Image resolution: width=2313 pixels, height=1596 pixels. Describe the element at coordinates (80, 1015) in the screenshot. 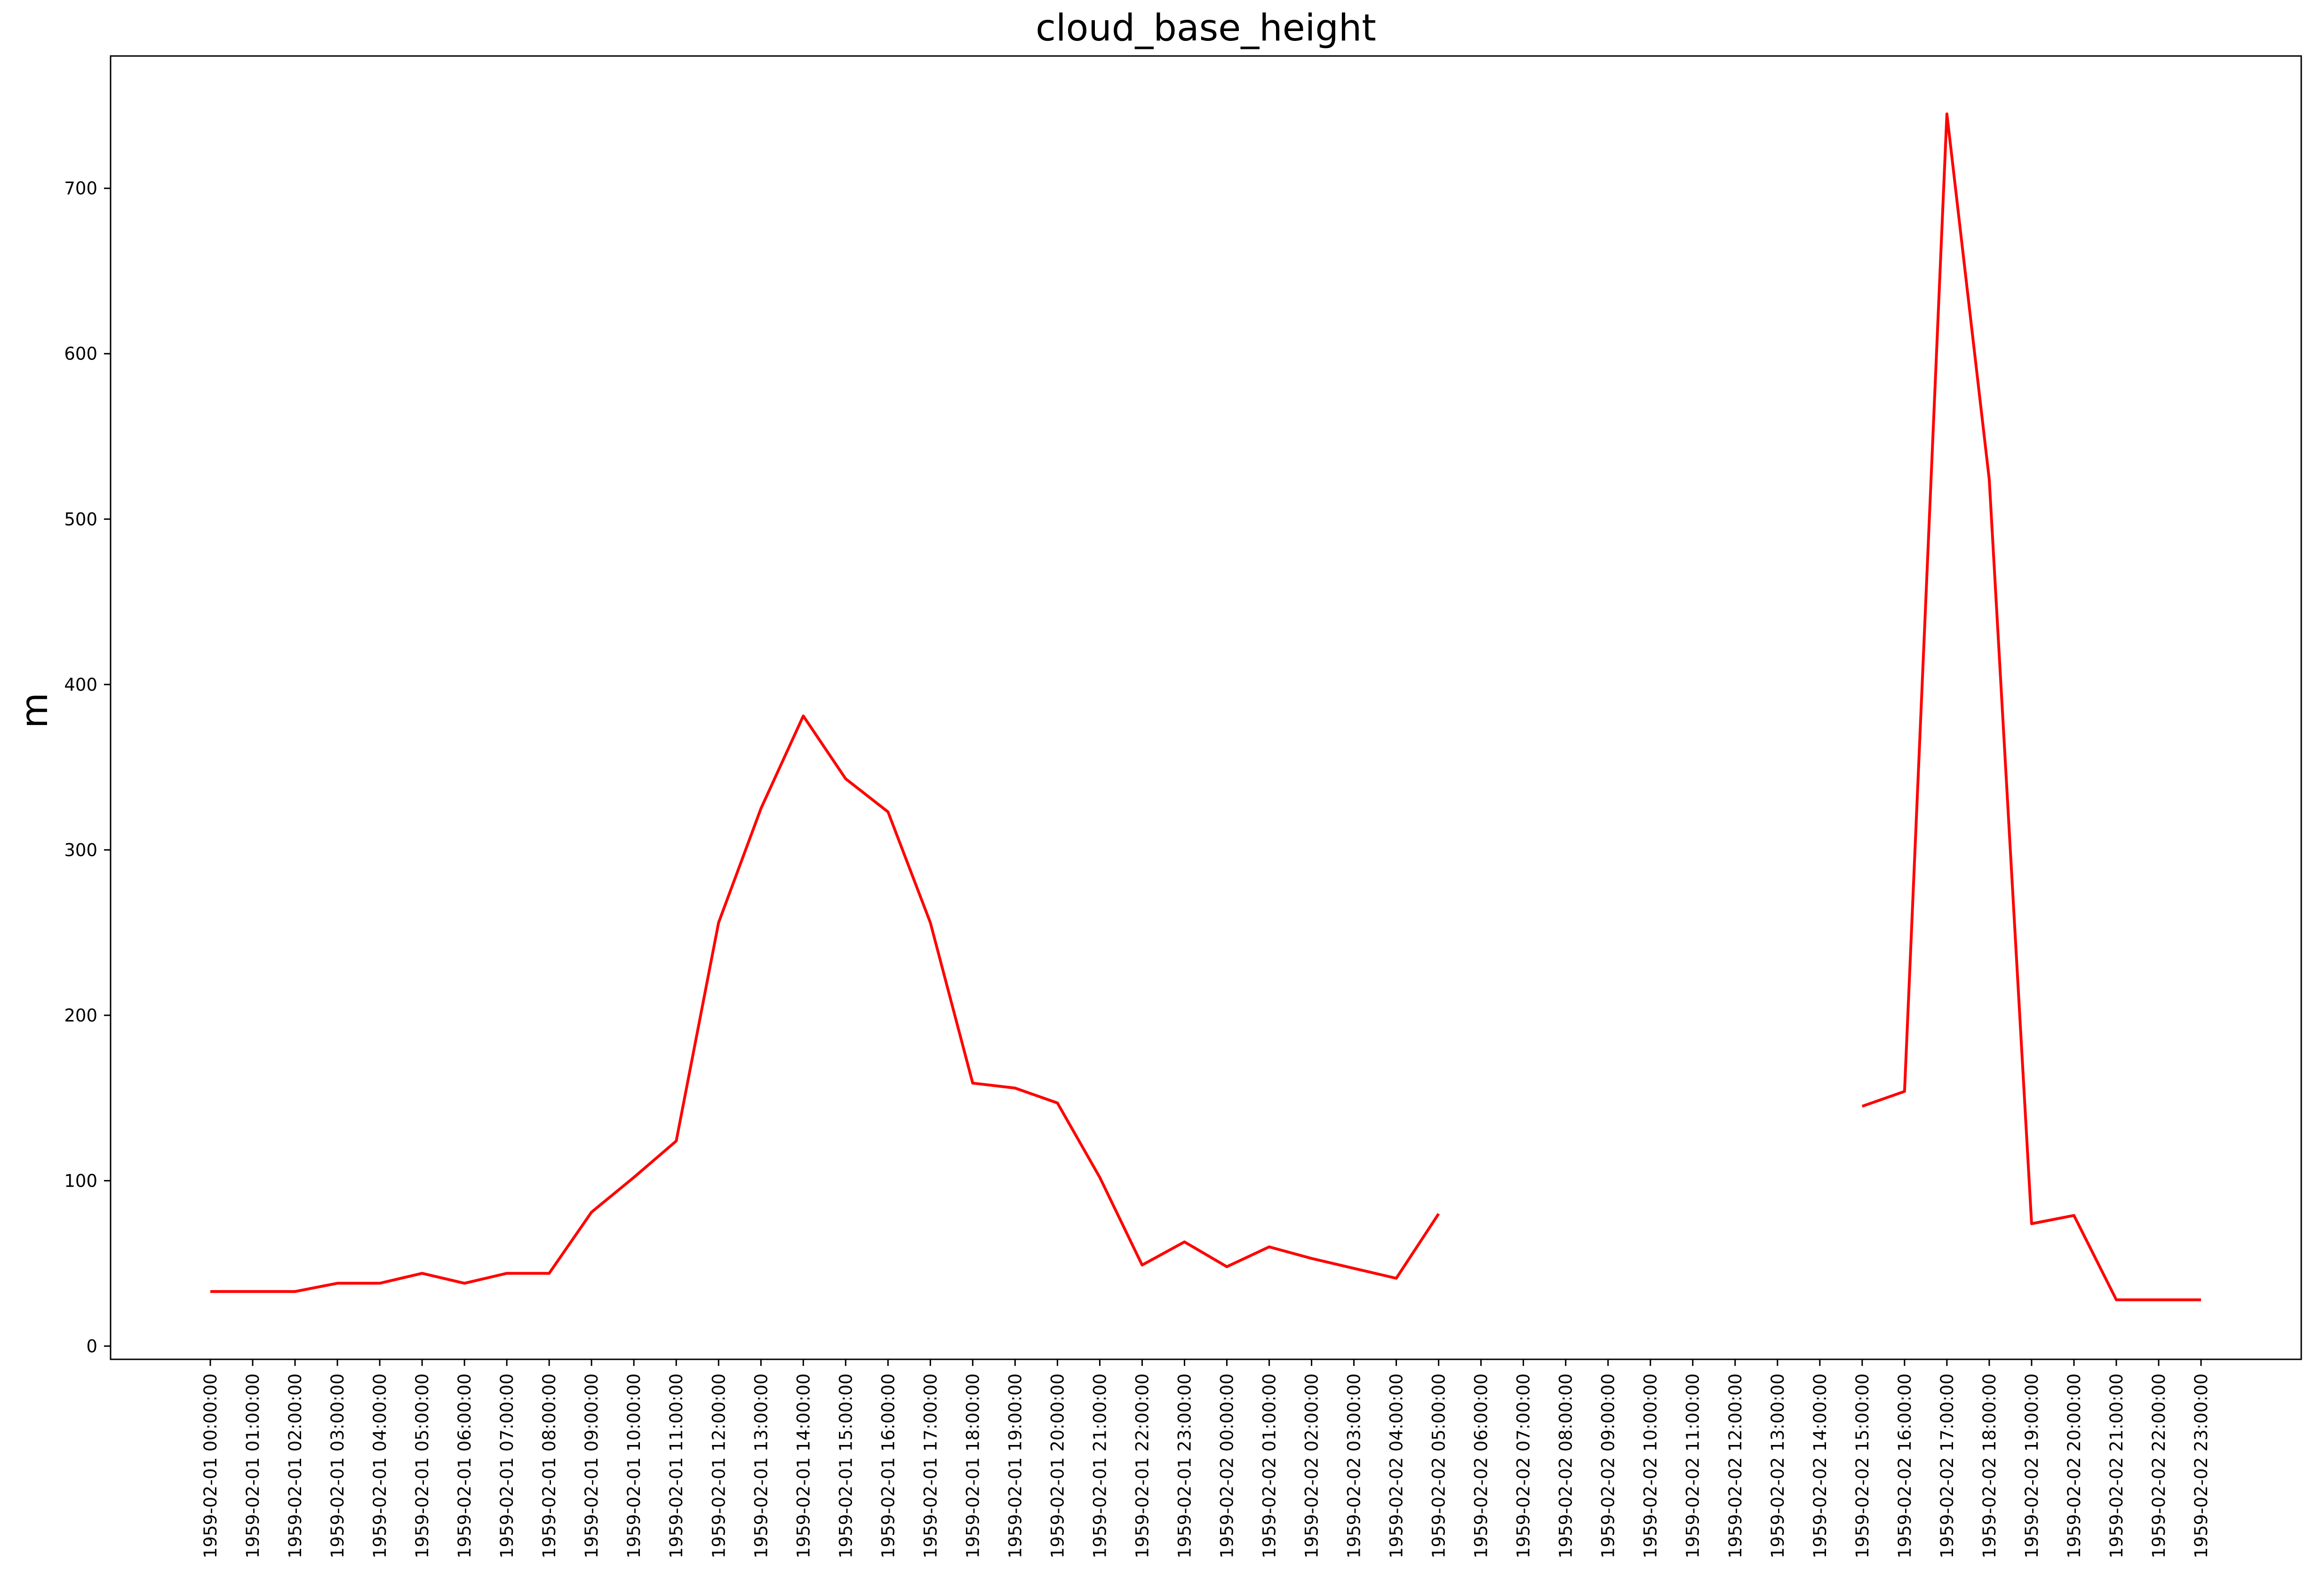

I see `y-tick-label: 200` at that location.